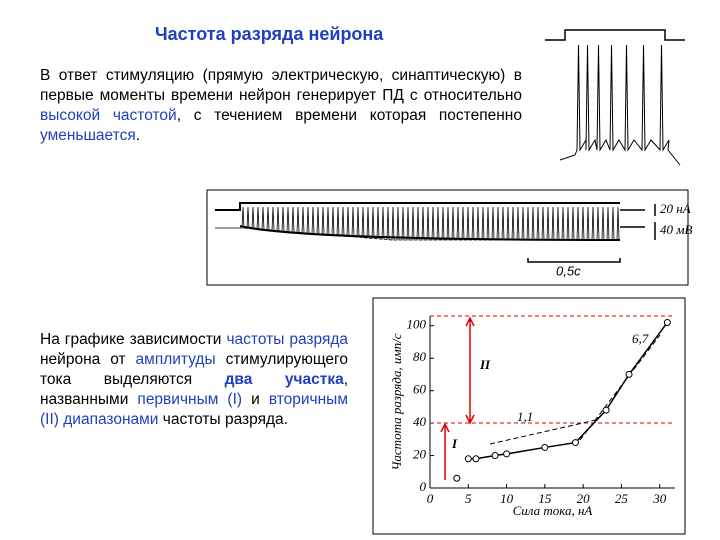 The width and height of the screenshot is (720, 540). Describe the element at coordinates (349, 115) in the screenshot. I see `text: , с течением времени которая постепенно` at that location.